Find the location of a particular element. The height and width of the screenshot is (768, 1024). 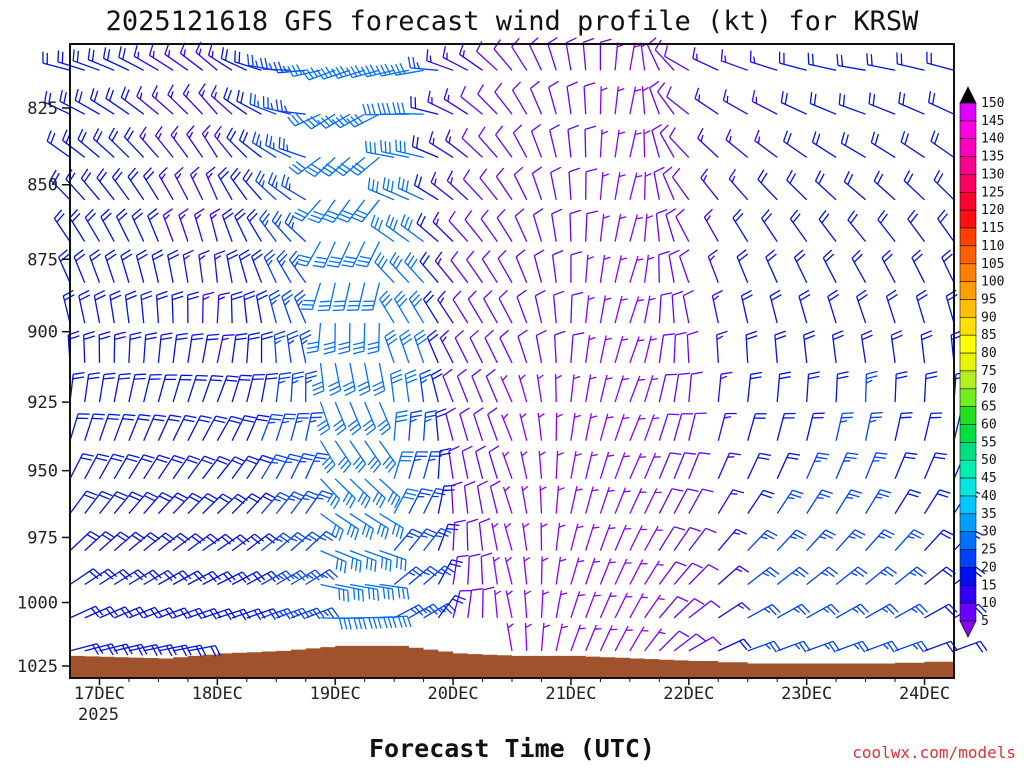

x-tick-label: 24DEC is located at coordinates (924, 694).